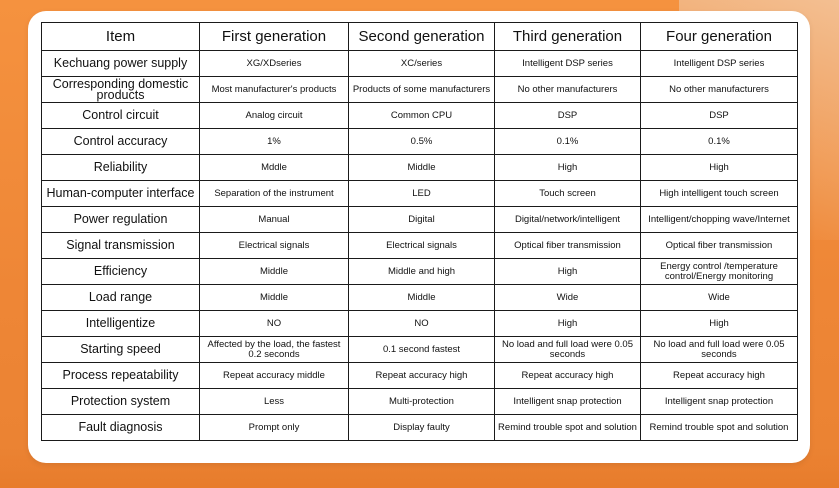 This screenshot has height=488, width=839. Describe the element at coordinates (719, 193) in the screenshot. I see `cell-four-generation: High intelligent touch screen` at that location.